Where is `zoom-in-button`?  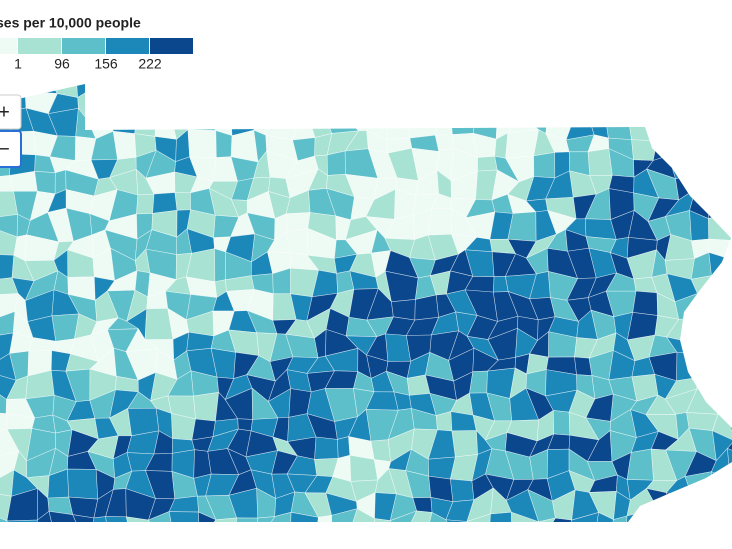 zoom-in-button is located at coordinates (11, 112).